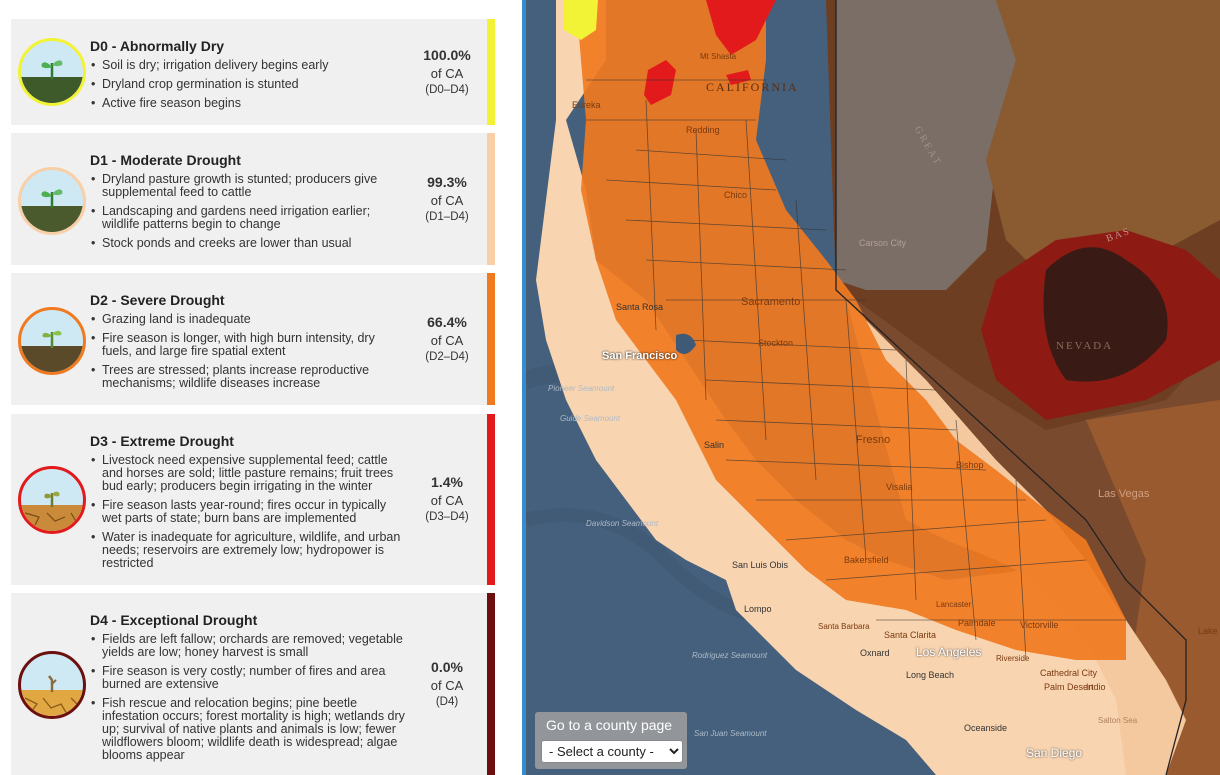 The image size is (1220, 775). What do you see at coordinates (612, 751) in the screenshot?
I see `county-select: - Select a county -` at bounding box center [612, 751].